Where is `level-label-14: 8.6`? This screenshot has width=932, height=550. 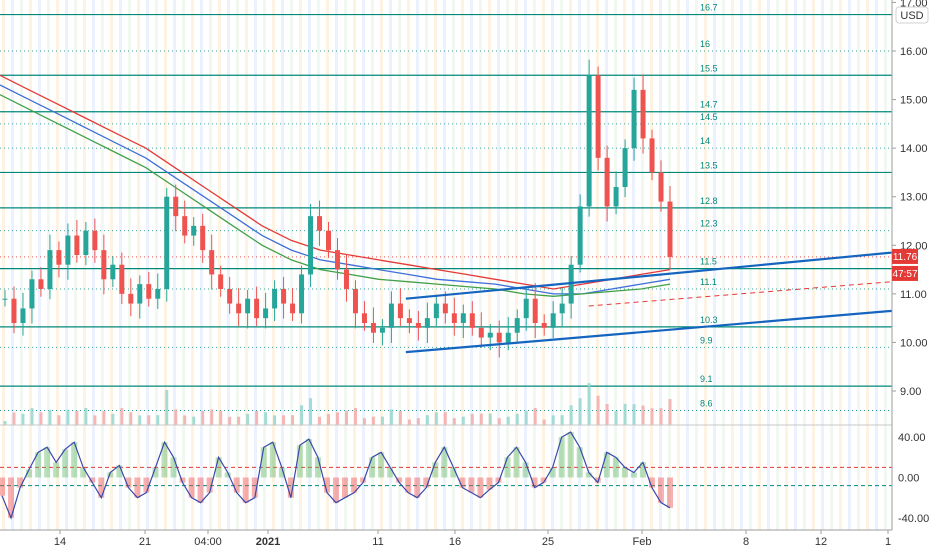 level-label-14: 8.6 is located at coordinates (706, 403).